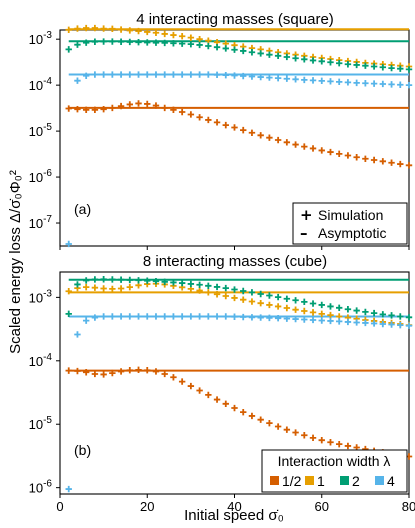 This screenshot has height=528, width=415. Describe the element at coordinates (44, 392) in the screenshot. I see `panel-b-y-axis: 10⁻³ 10⁻⁴ 10⁻⁵ 10⁻⁶` at that location.